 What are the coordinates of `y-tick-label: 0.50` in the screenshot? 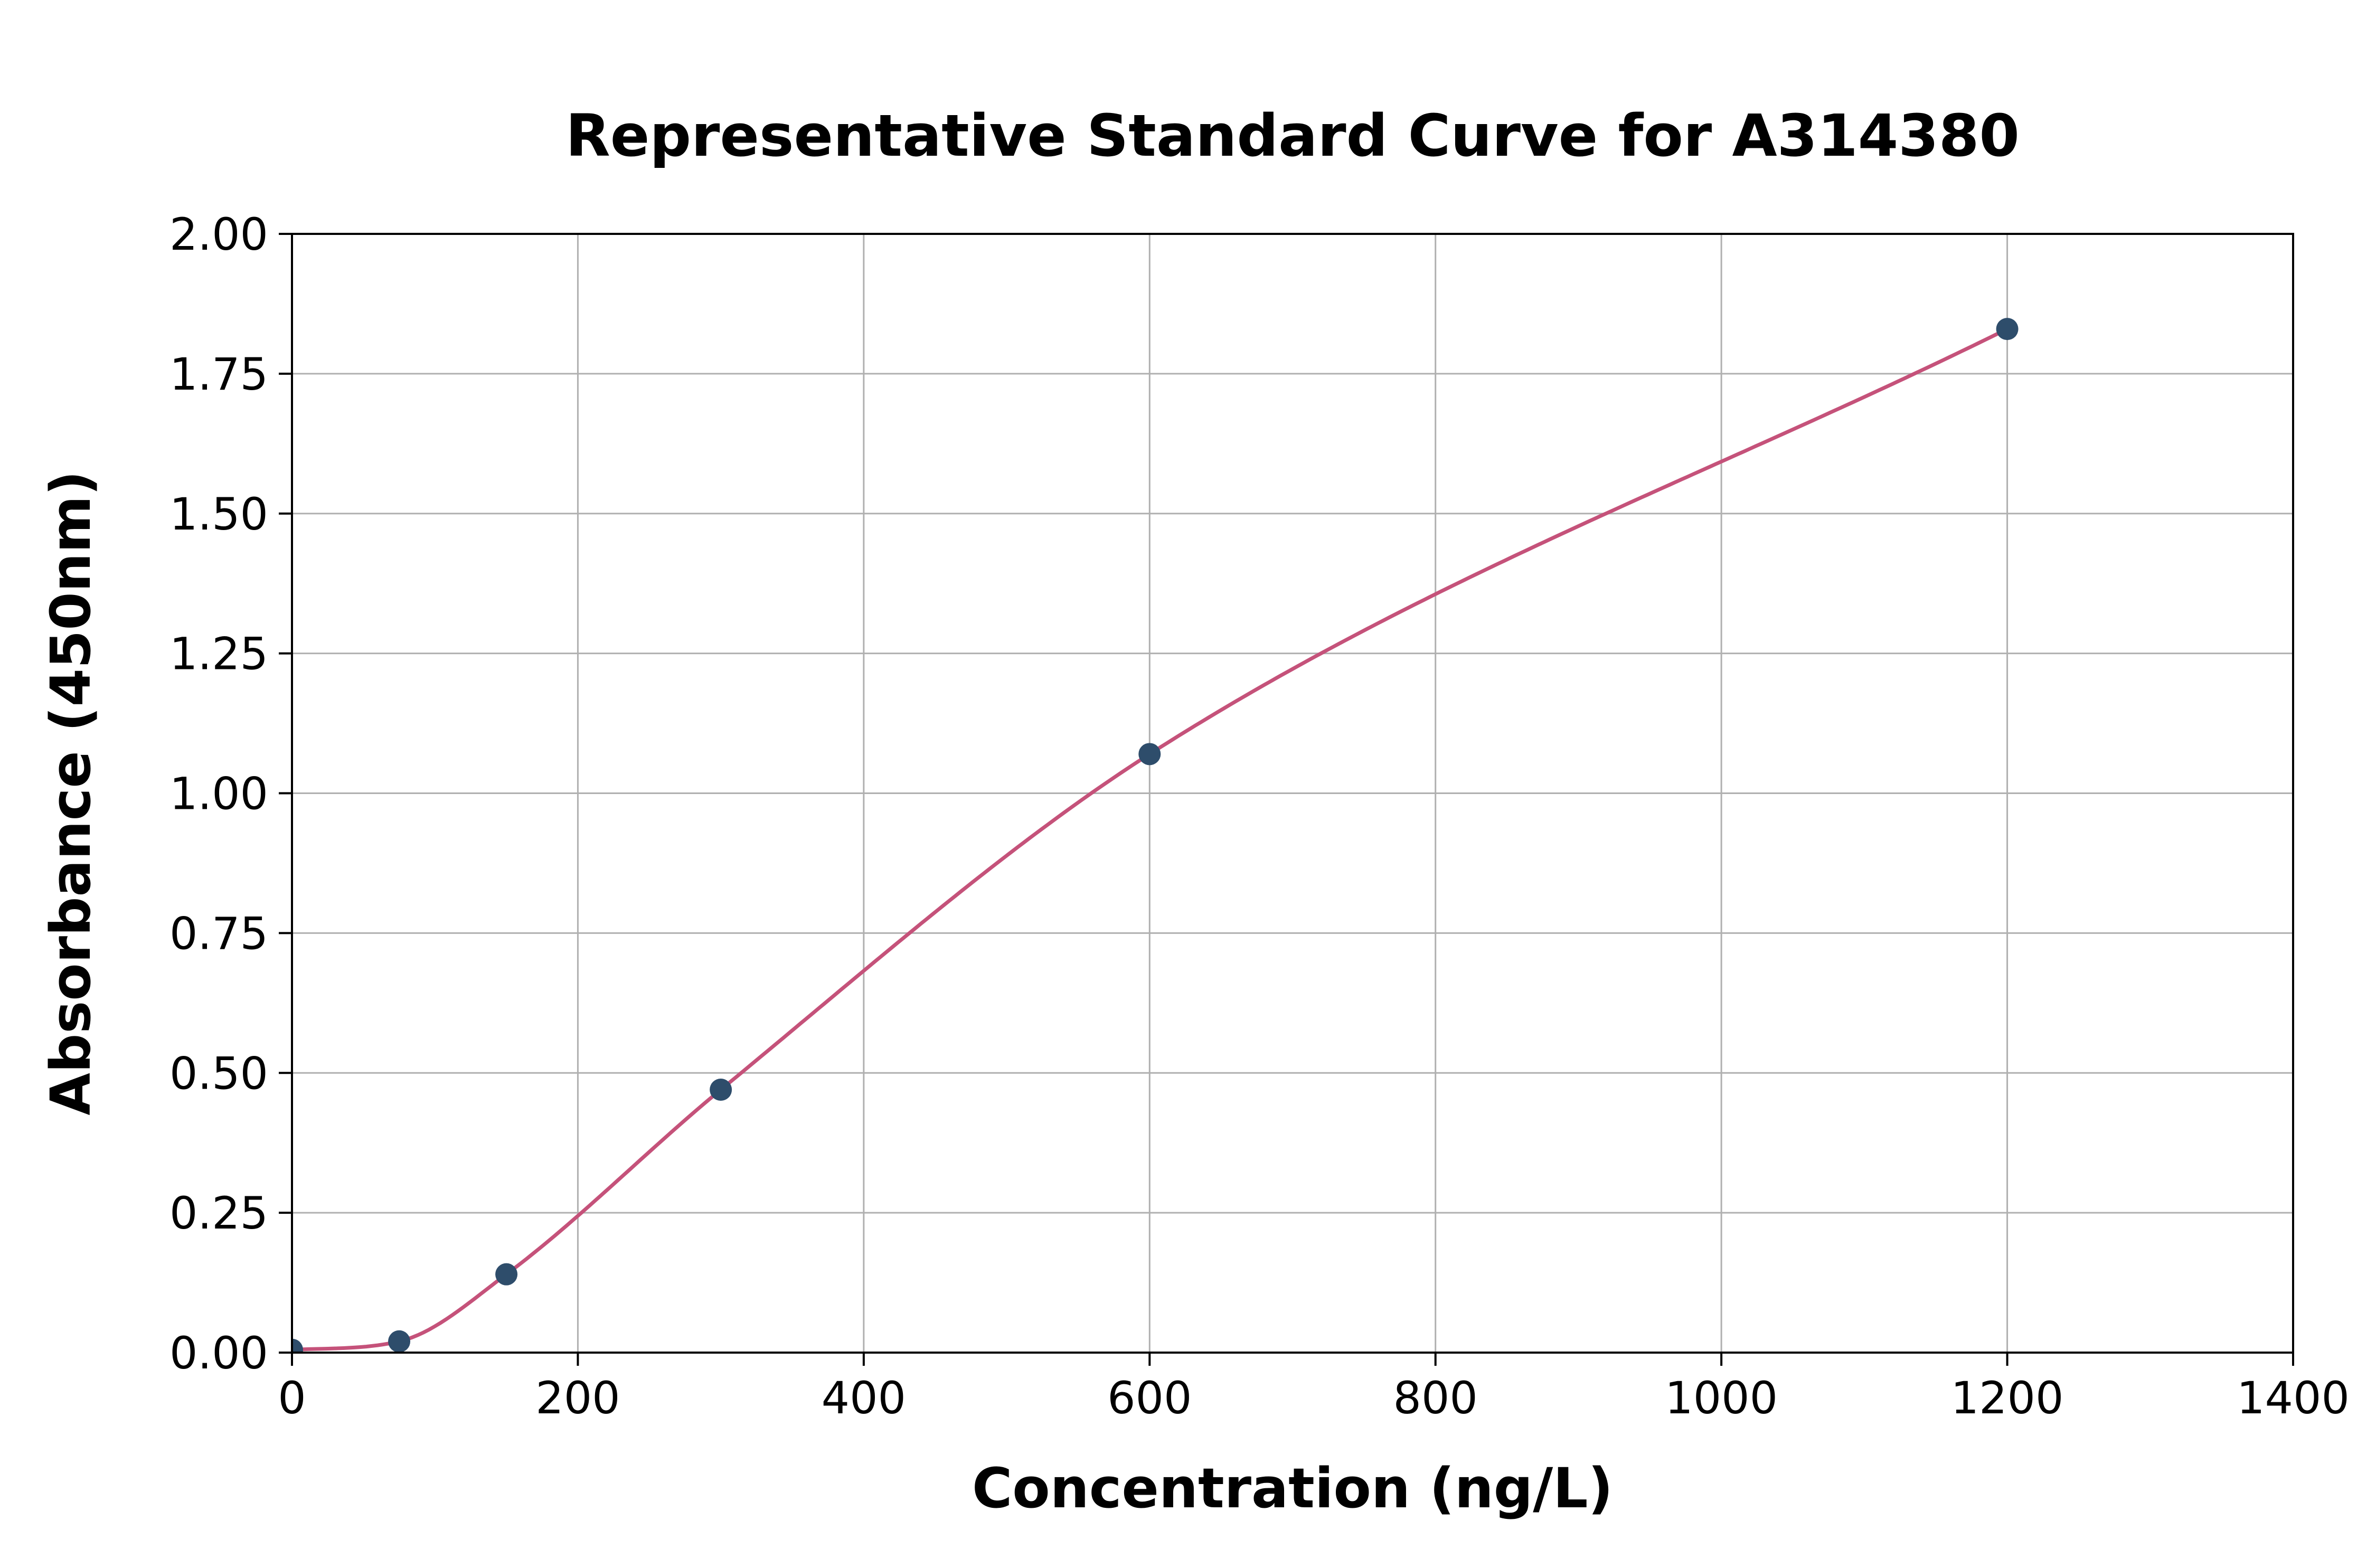 It's located at (219, 1073).